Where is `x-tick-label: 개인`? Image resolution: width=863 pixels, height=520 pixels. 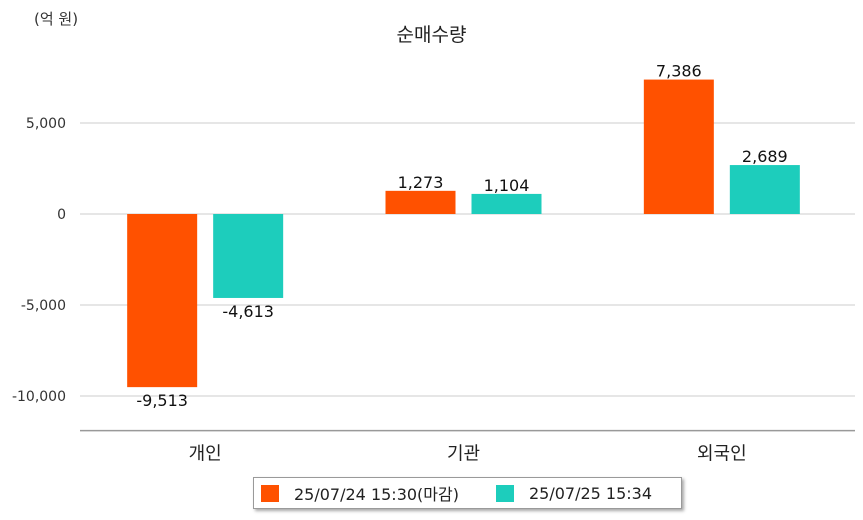
x-tick-label: 개인 is located at coordinates (205, 454).